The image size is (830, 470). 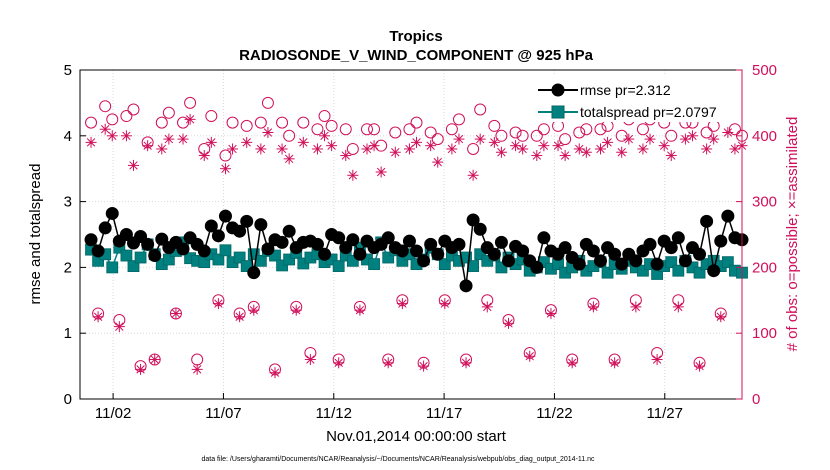 What do you see at coordinates (764, 70) in the screenshot?
I see `y2-tick-label: 500` at bounding box center [764, 70].